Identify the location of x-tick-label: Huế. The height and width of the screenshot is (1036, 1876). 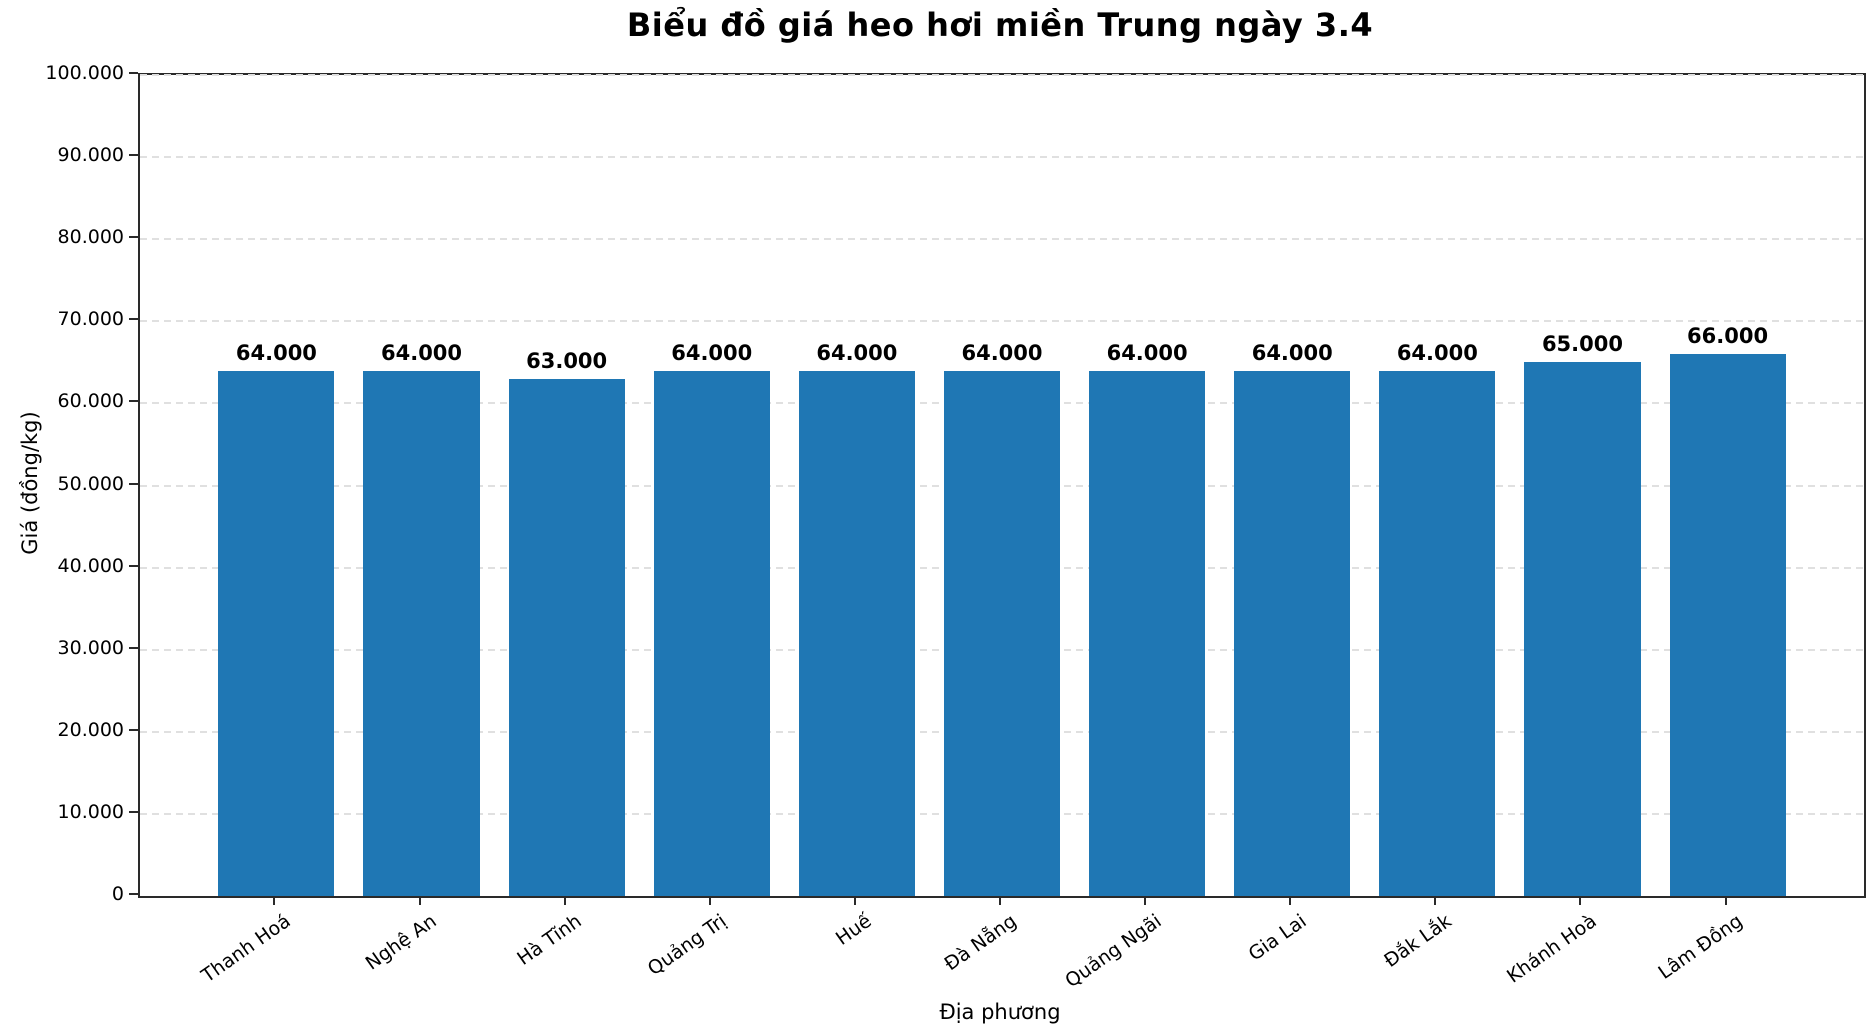
(853, 930).